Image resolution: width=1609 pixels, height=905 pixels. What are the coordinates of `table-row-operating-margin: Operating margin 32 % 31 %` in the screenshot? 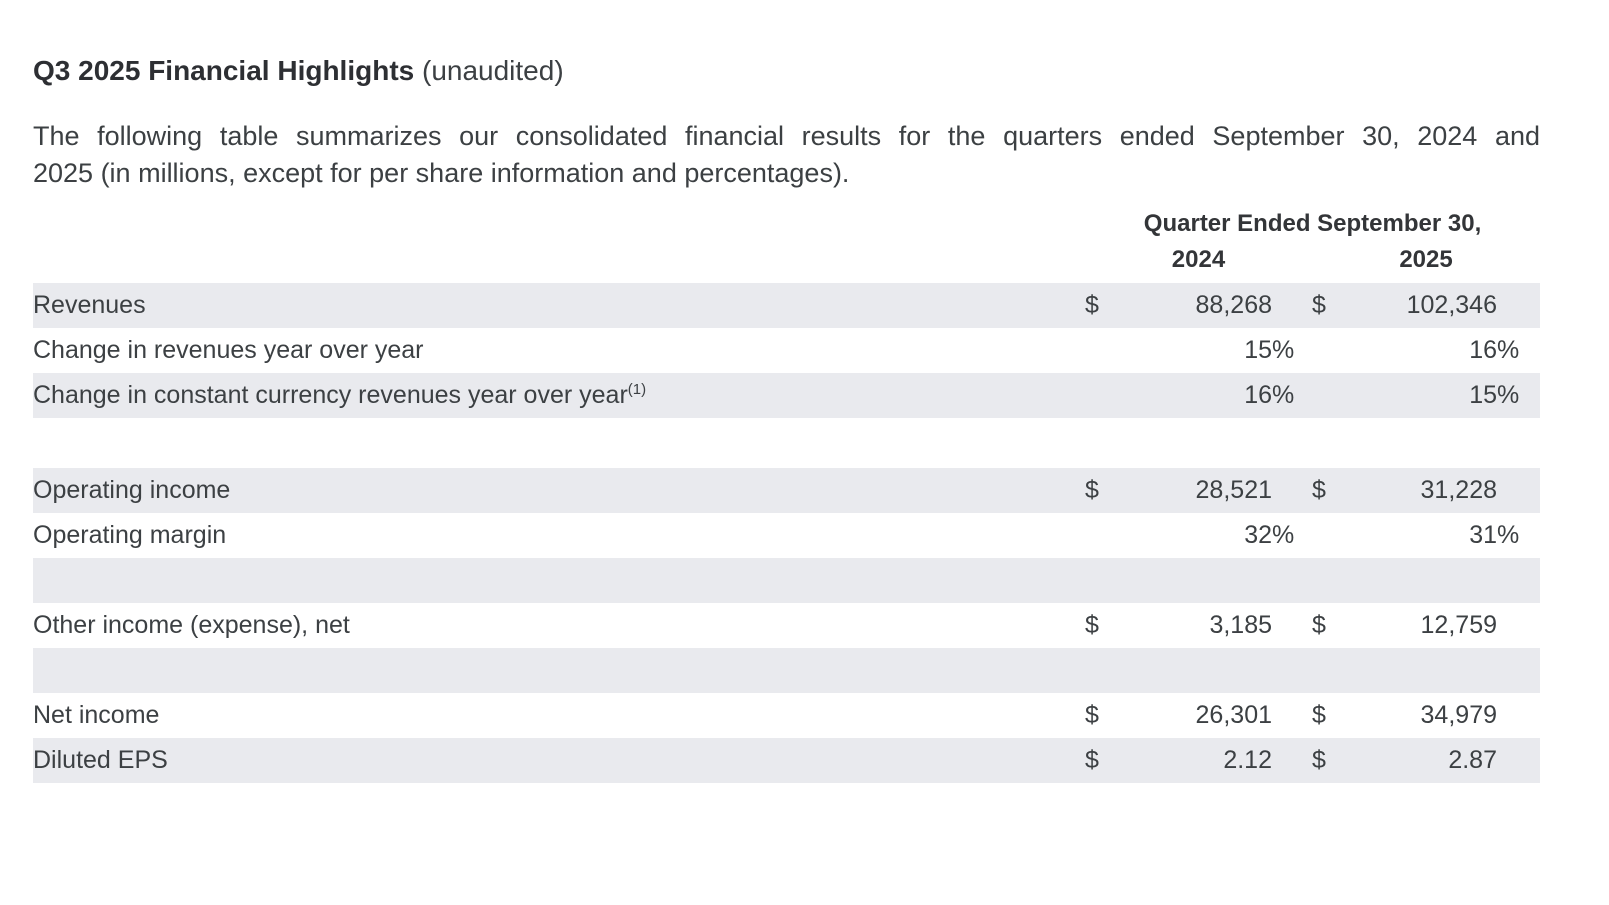 It's located at (786, 535).